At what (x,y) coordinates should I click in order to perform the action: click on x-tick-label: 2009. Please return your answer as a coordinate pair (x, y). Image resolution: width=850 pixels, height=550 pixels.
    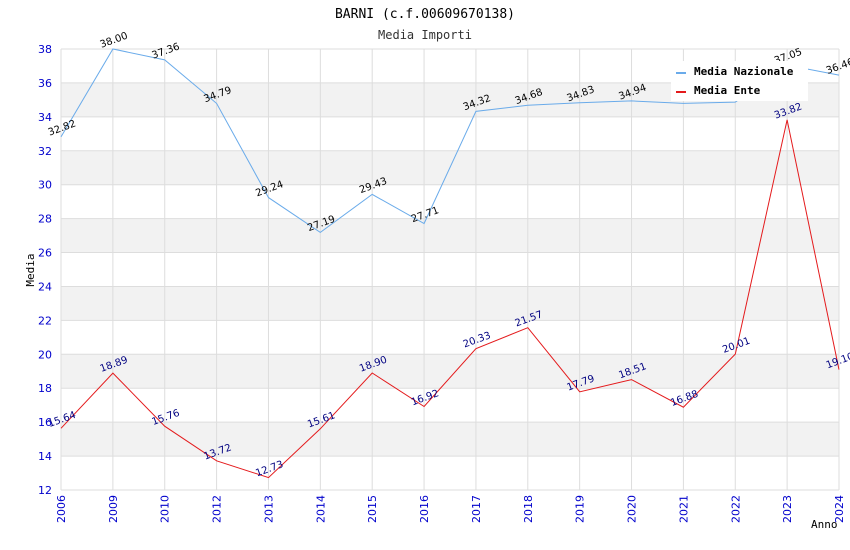
    Looking at the image, I should click on (113, 509).